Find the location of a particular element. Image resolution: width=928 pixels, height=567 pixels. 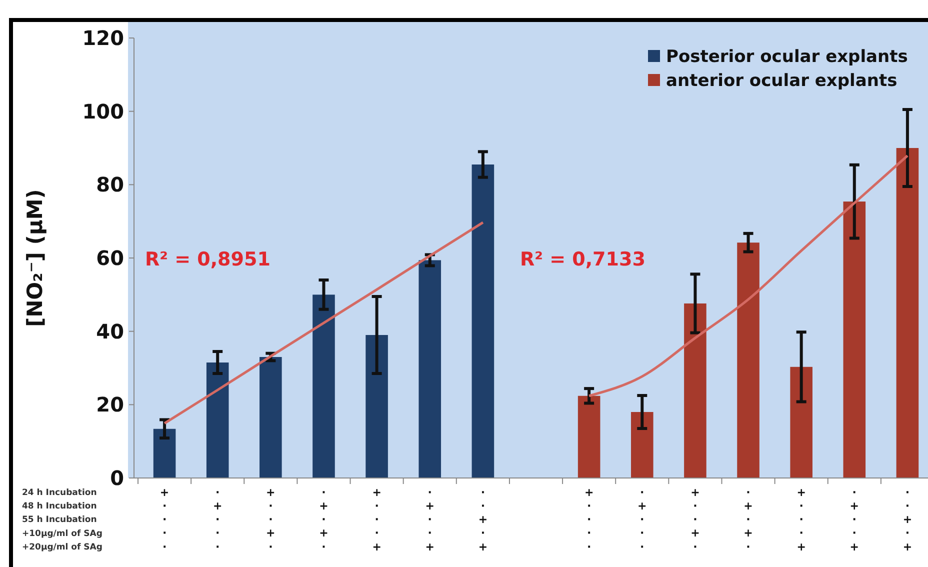

y-tick-label: 0 is located at coordinates (117, 478).